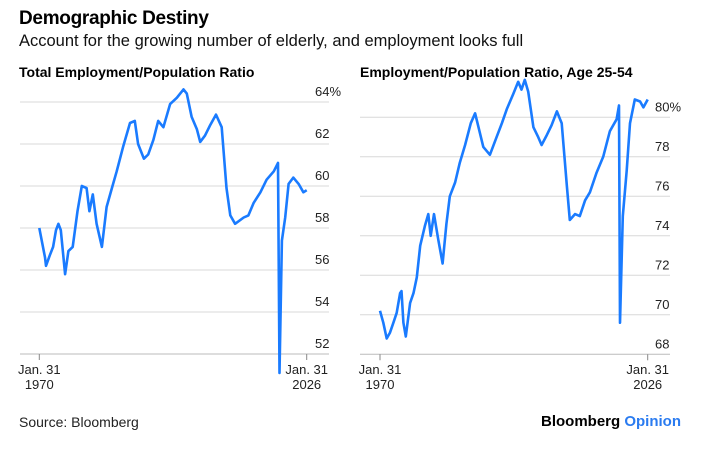  What do you see at coordinates (136, 72) in the screenshot?
I see `left-chart-title: Total Employment/Population Ratio` at bounding box center [136, 72].